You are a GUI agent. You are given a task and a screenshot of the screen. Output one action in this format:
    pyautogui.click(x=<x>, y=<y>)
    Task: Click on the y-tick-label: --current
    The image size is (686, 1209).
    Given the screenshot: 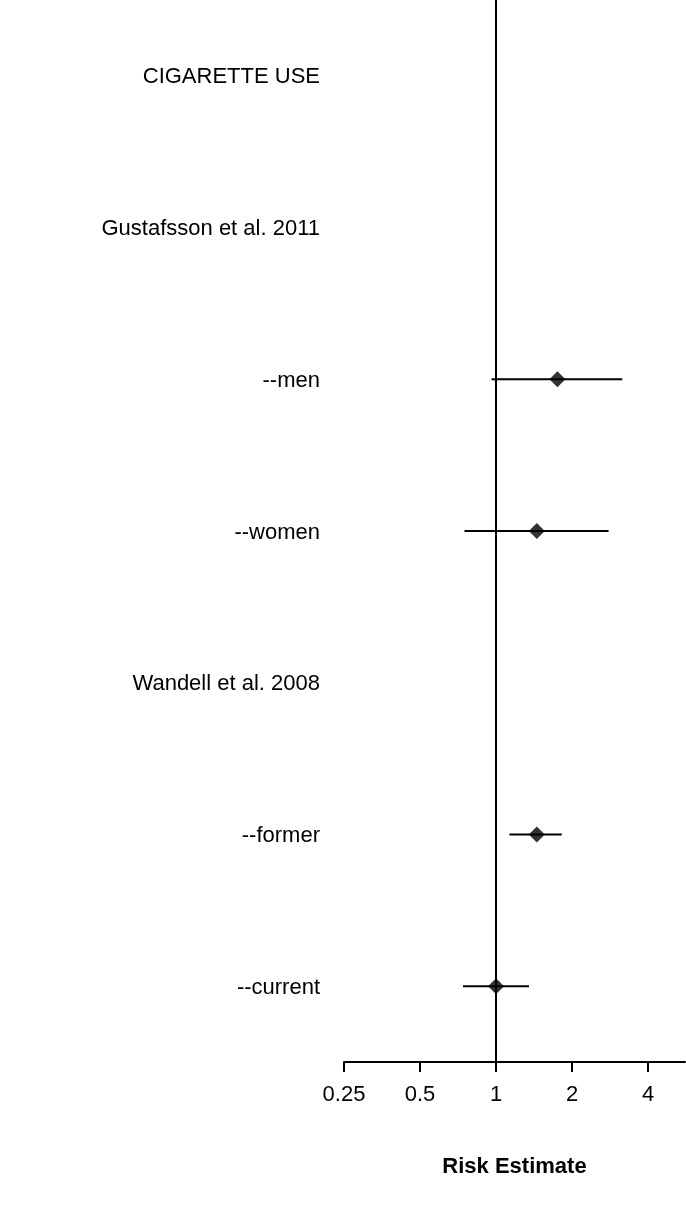 What is the action you would take?
    pyautogui.click(x=278, y=986)
    